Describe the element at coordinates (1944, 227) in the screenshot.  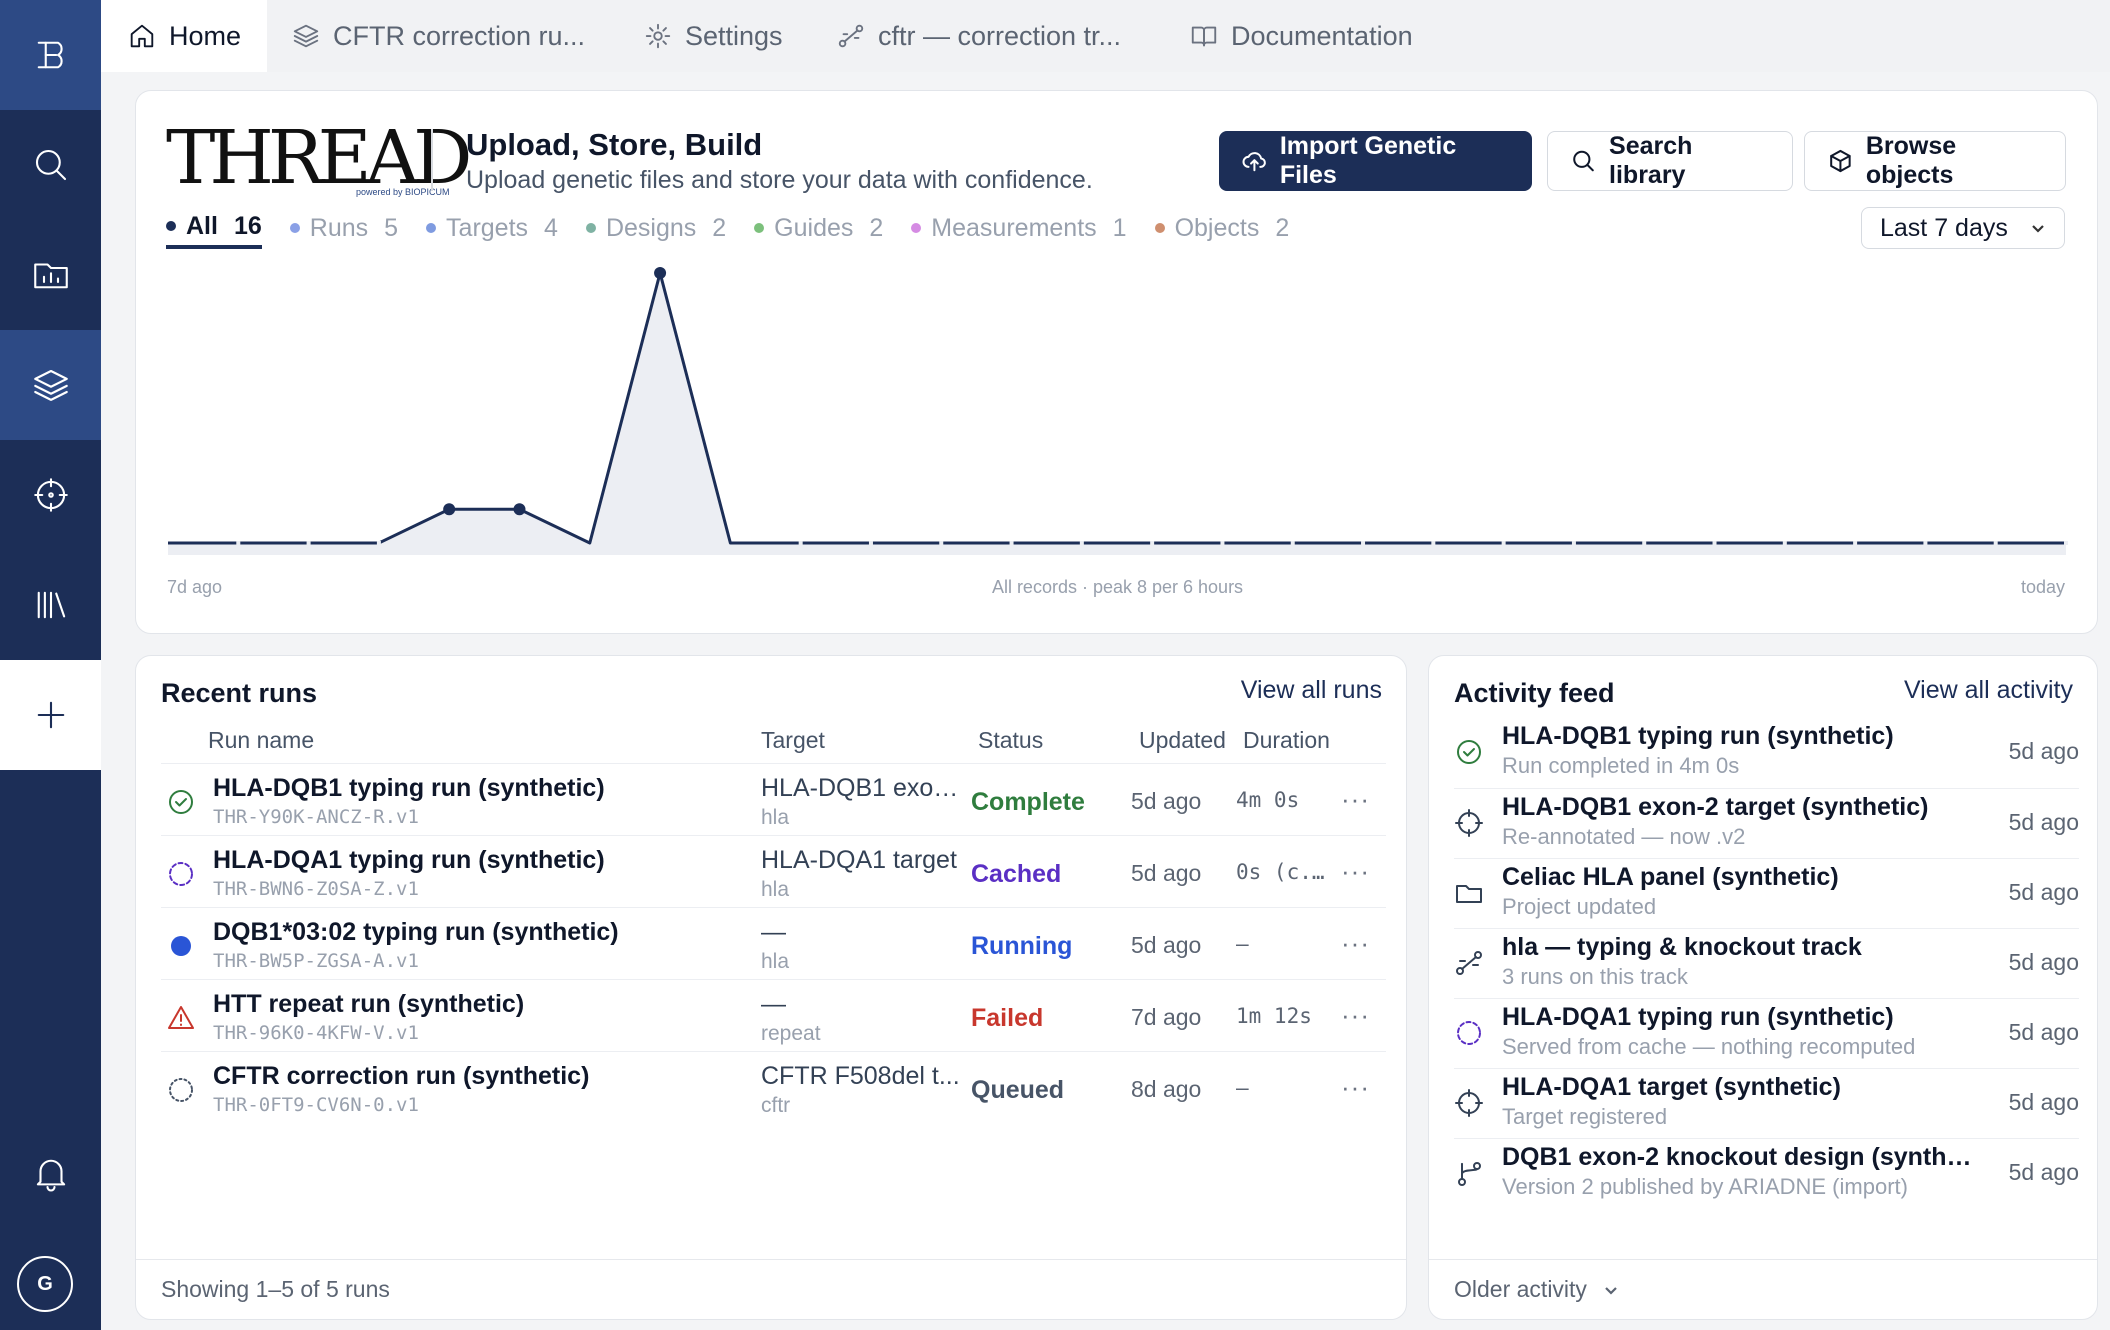
I see `select-value: Last 7 days` at that location.